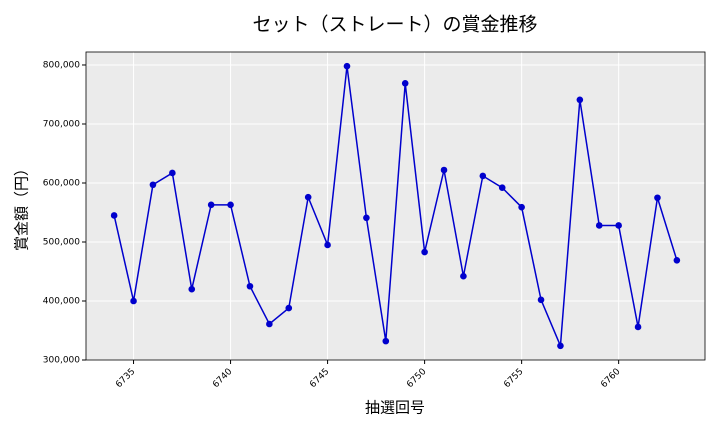  Describe the element at coordinates (394, 25) in the screenshot. I see `chart-title: セット（ストレート）の賞金推移` at that location.